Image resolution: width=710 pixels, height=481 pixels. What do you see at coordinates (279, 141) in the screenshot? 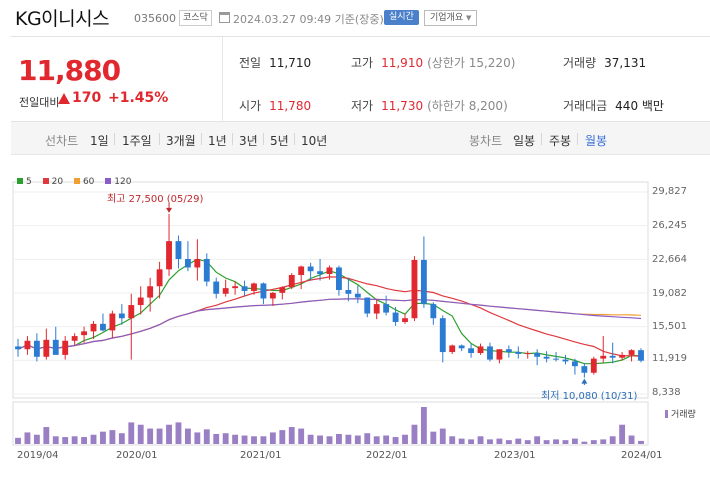
I see `period-5y: 5년` at bounding box center [279, 141].